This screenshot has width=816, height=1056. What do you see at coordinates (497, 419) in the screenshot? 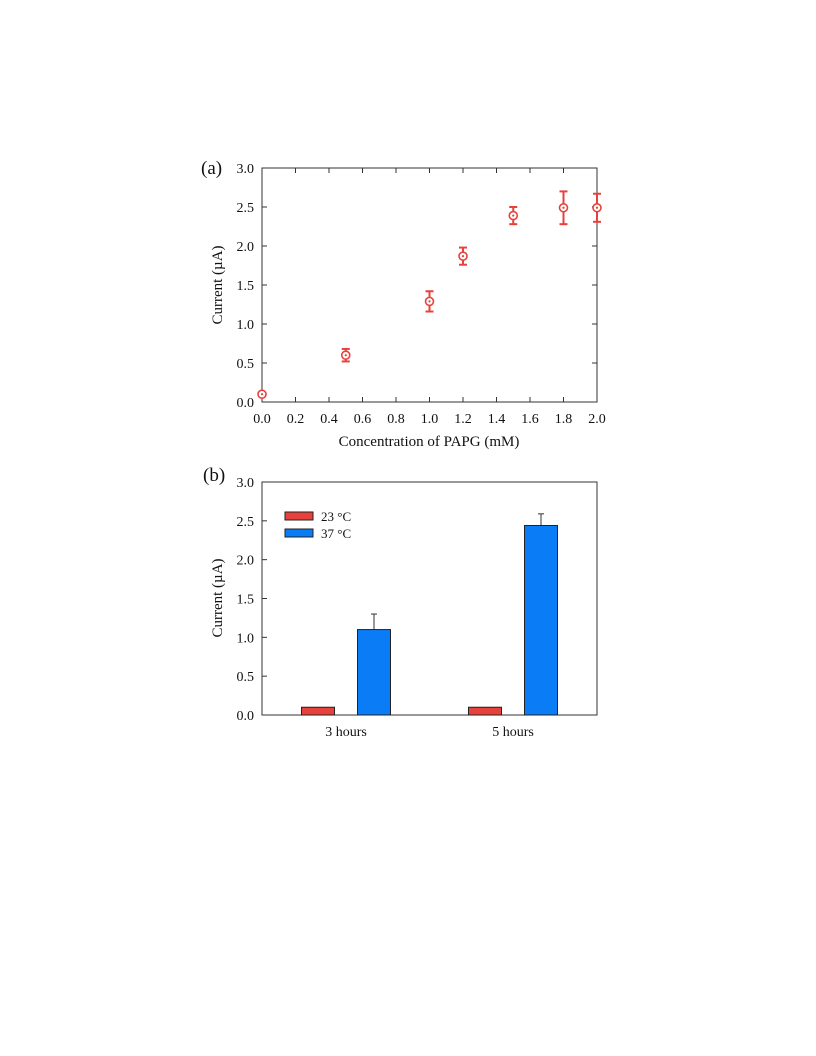
I see `x-tick-label: 1.4` at bounding box center [497, 419].